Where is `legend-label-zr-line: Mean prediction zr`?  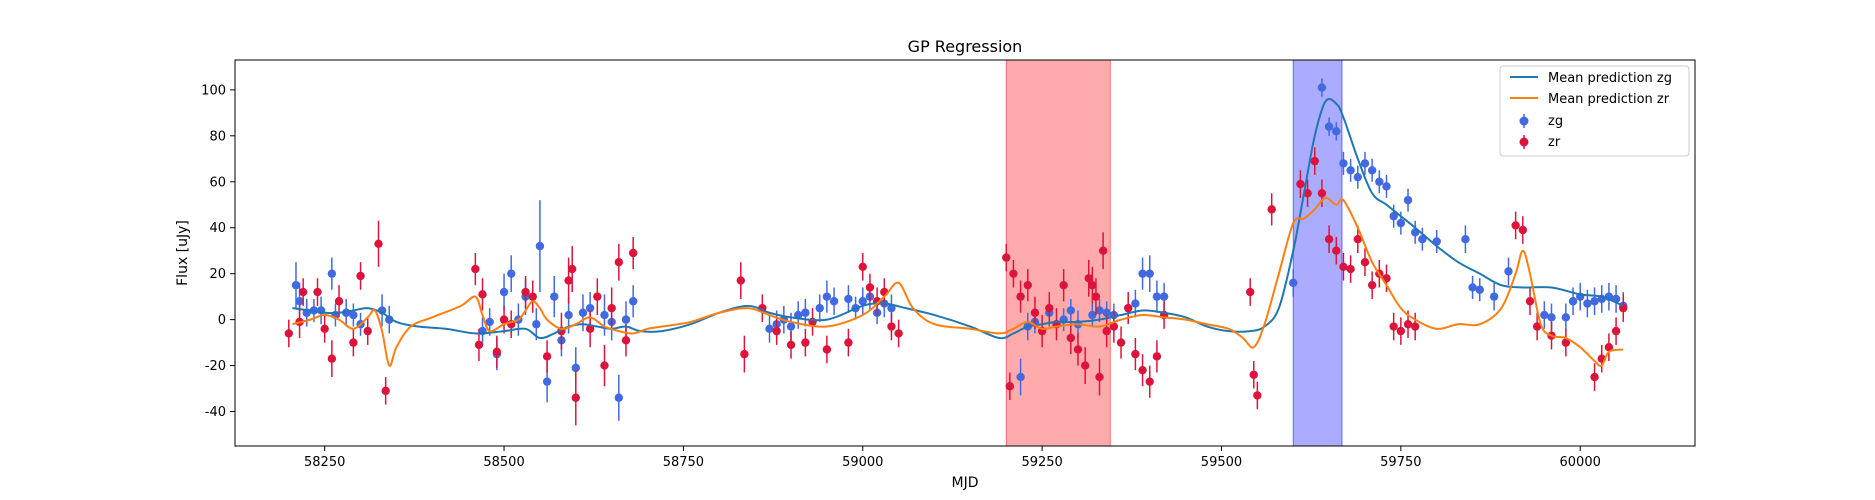
legend-label-zr-line: Mean prediction zr is located at coordinates (1609, 99).